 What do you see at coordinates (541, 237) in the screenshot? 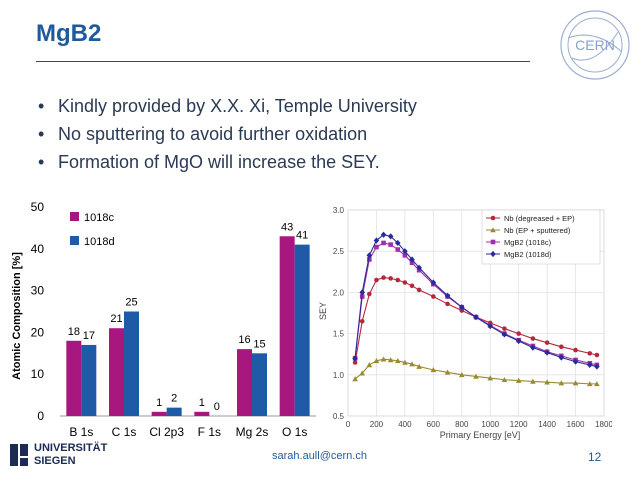
I see `sey-legend-box` at bounding box center [541, 237].